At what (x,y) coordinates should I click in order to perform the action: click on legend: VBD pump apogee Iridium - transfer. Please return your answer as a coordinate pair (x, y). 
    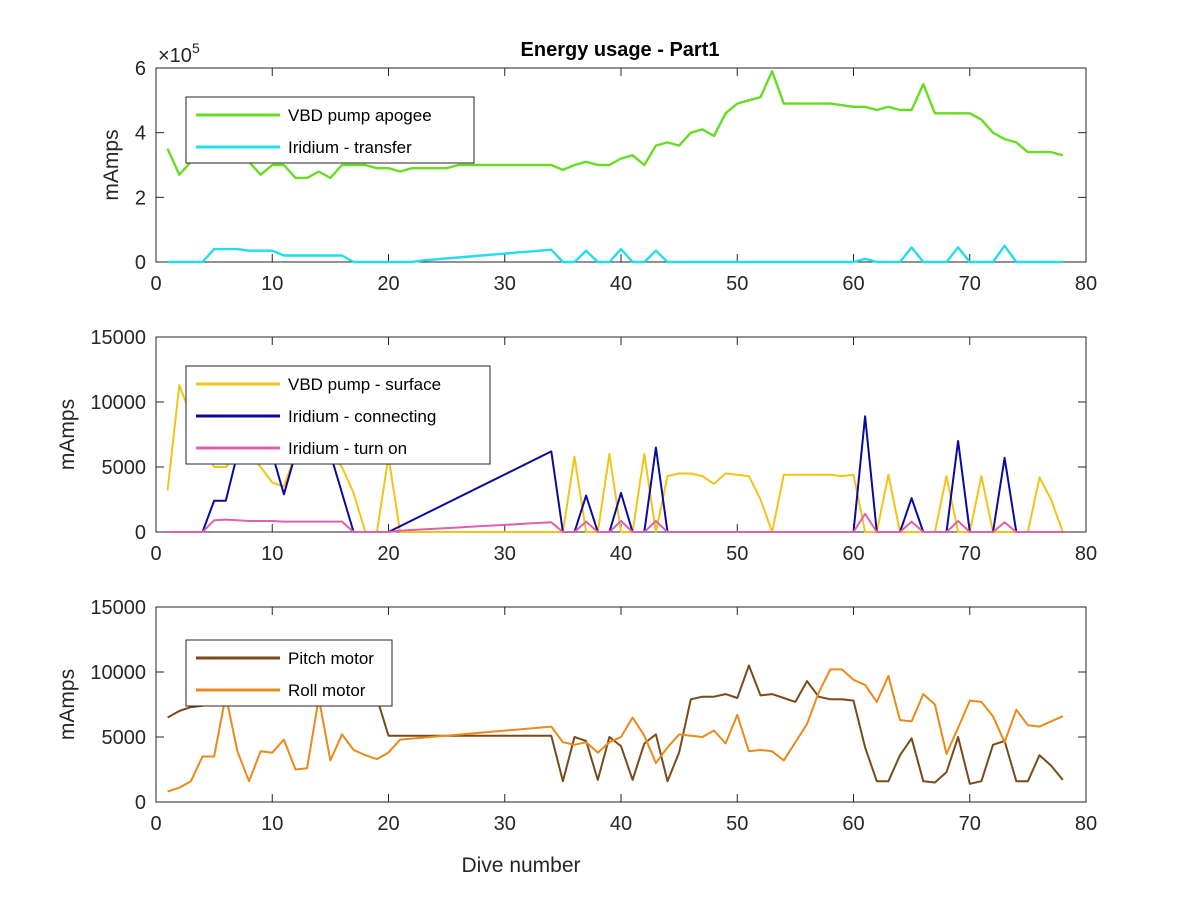
    Looking at the image, I should click on (330, 130).